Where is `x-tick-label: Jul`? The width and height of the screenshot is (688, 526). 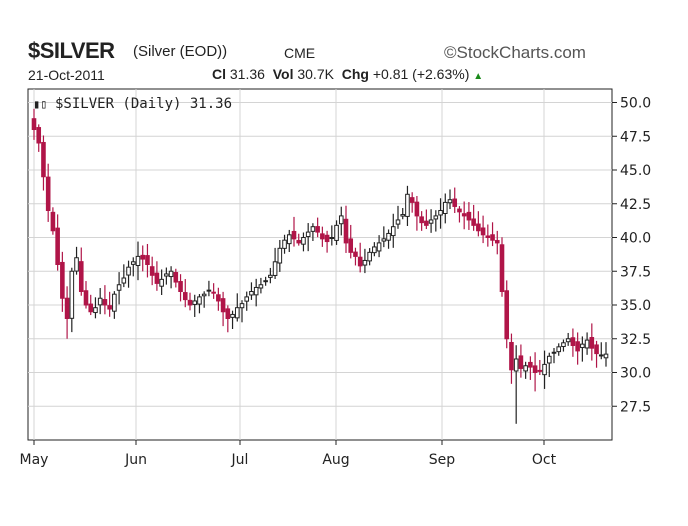
x-tick-label: Jul is located at coordinates (240, 460).